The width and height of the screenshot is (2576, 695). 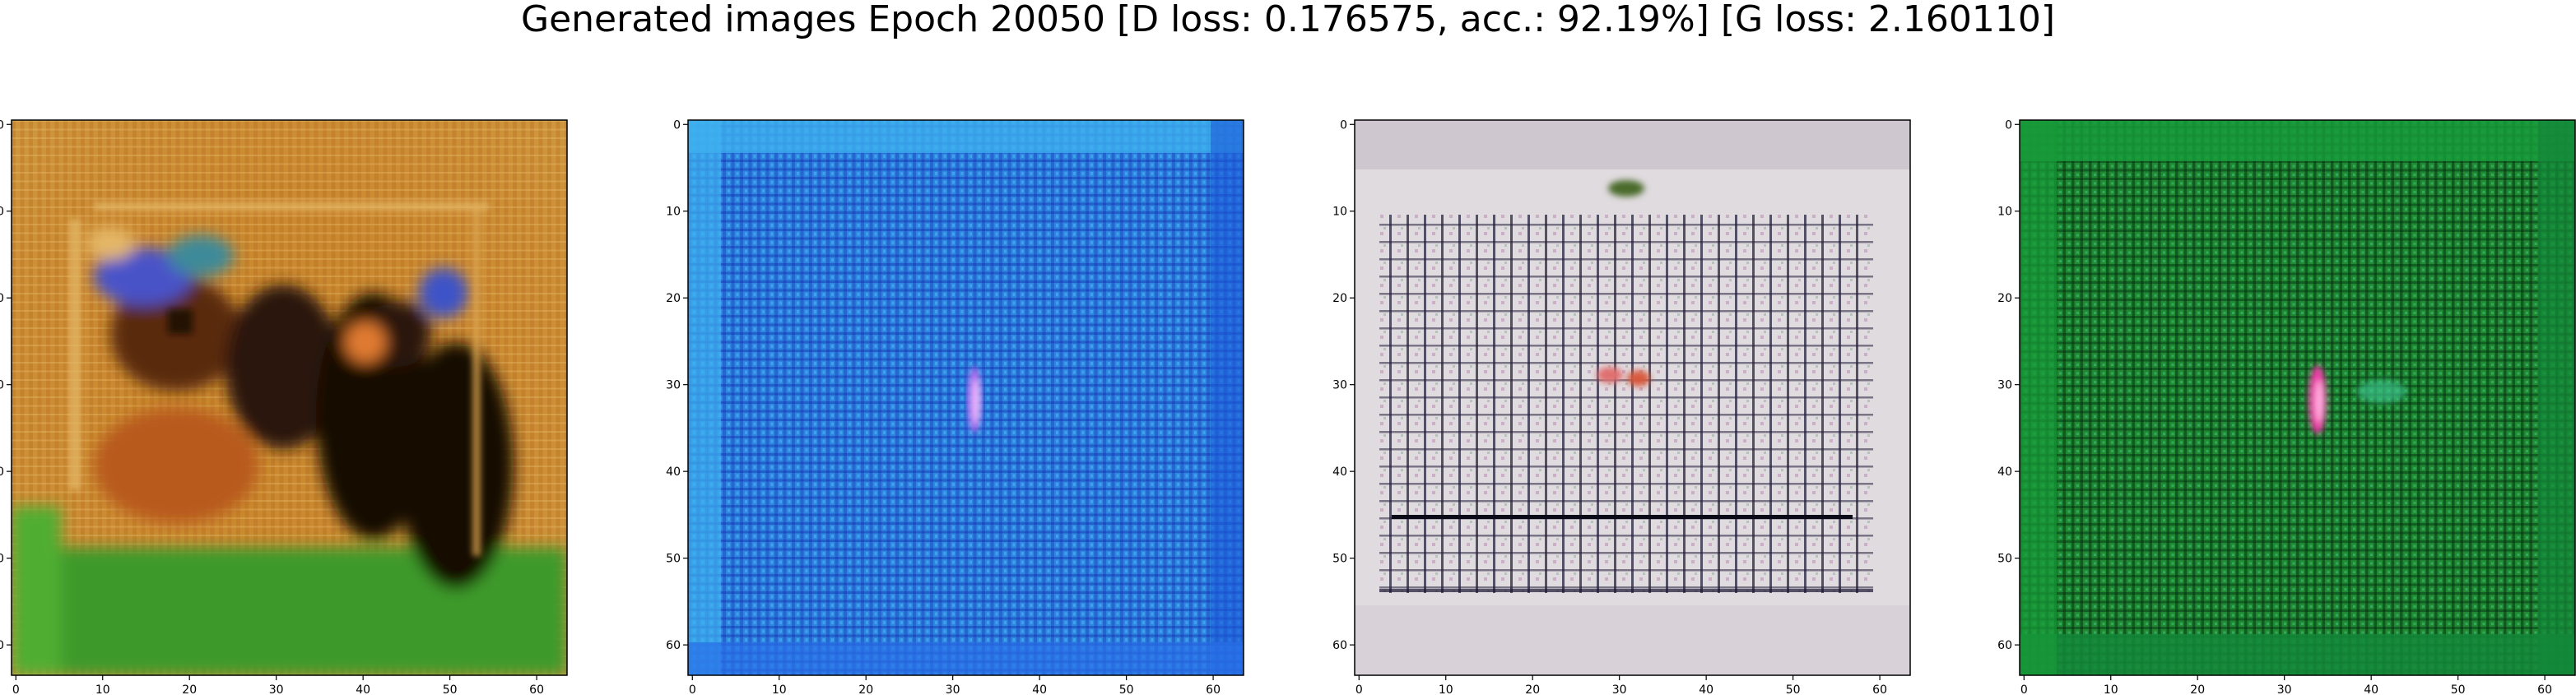 What do you see at coordinates (2371, 689) in the screenshot?
I see `panel-4-xtick-label: 40` at bounding box center [2371, 689].